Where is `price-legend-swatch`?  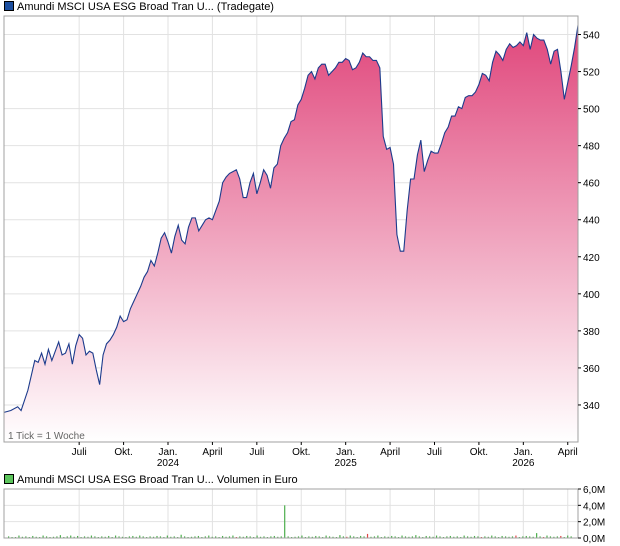
price-legend-swatch is located at coordinates (9, 6).